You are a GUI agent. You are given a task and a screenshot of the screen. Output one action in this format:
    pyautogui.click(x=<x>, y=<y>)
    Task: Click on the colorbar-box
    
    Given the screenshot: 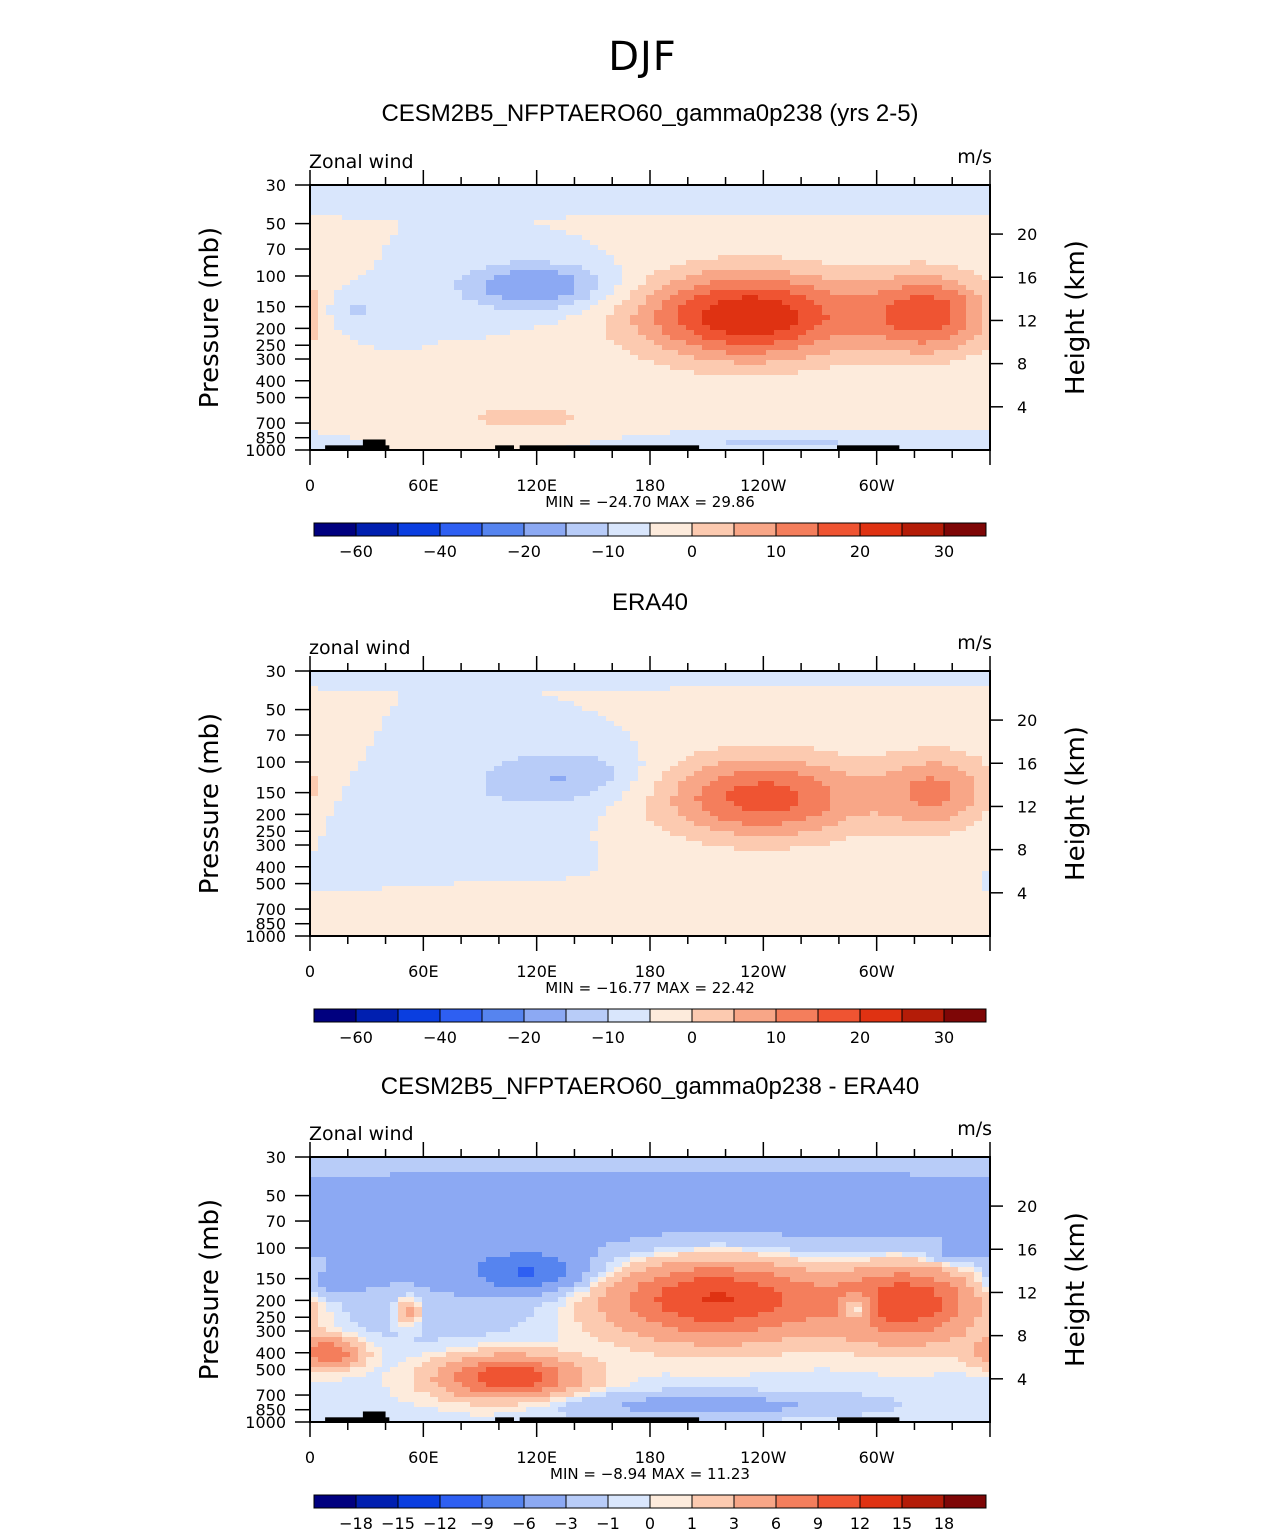 What is the action you would take?
    pyautogui.click(x=713, y=529)
    